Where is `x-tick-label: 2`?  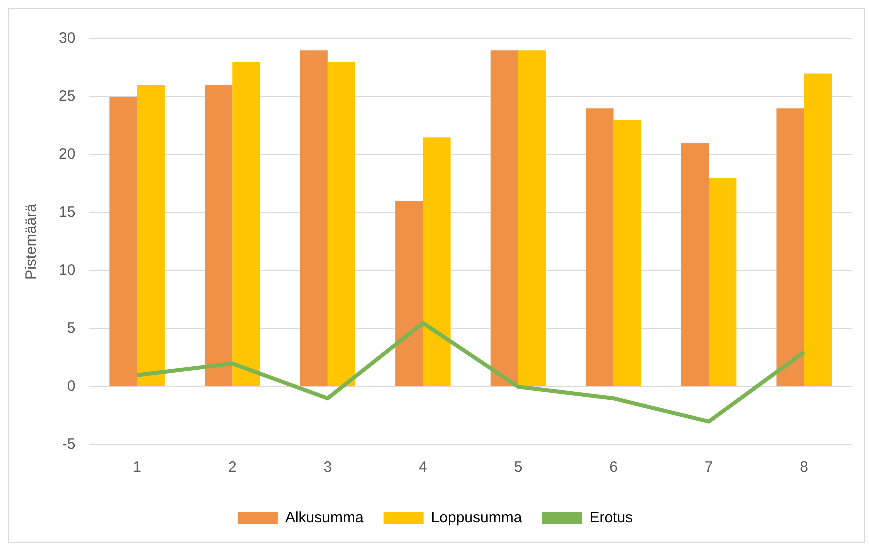
x-tick-label: 2 is located at coordinates (232, 467).